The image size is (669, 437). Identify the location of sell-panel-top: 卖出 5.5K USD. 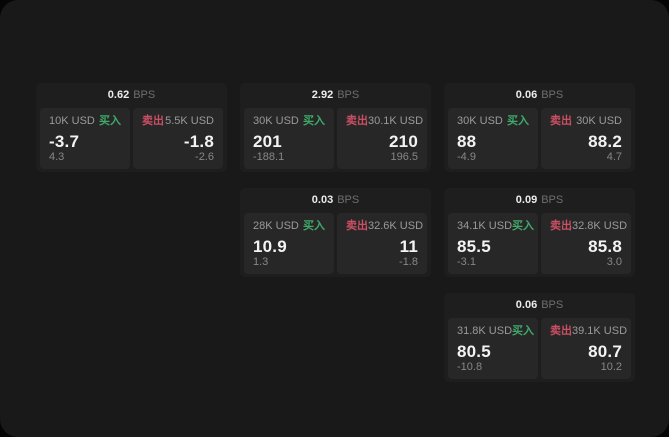
(178, 121).